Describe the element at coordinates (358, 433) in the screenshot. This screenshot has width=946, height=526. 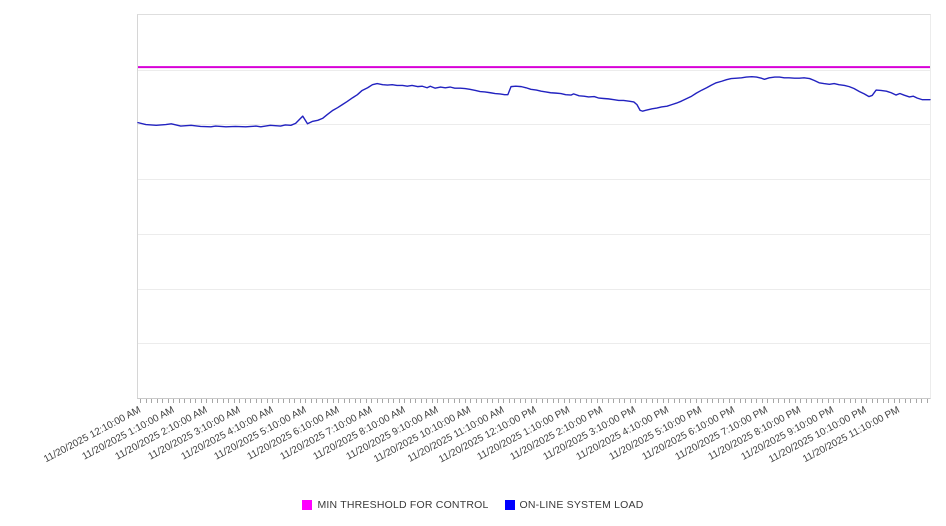
I see `x-axis-label: 11/20/2025 8:10:00 AM` at that location.